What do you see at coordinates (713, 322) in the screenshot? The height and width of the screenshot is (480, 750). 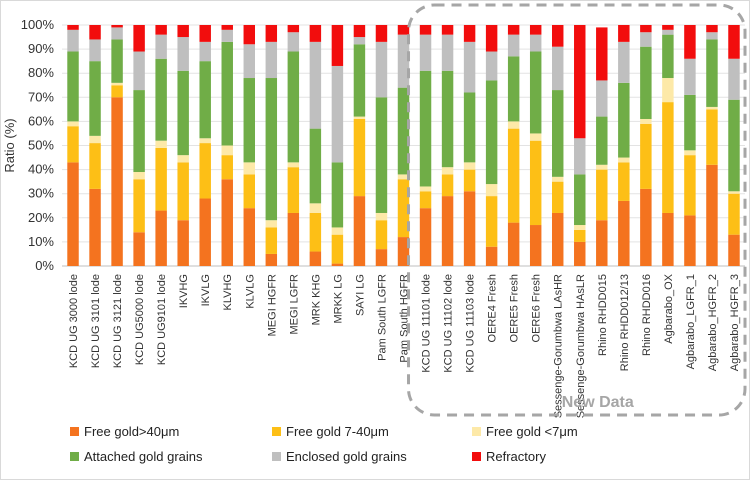 I see `x-tick-label: Agbarabo_HGFR_2` at bounding box center [713, 322].